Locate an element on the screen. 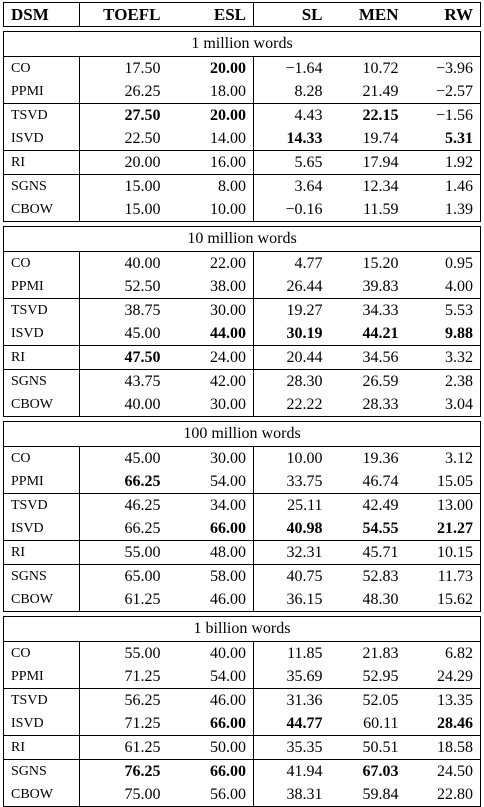 Image resolution: width=484 pixels, height=807 pixels. table-row: PPMI 52.50 38.00 26.44 39.83 4.00 is located at coordinates (242, 287).